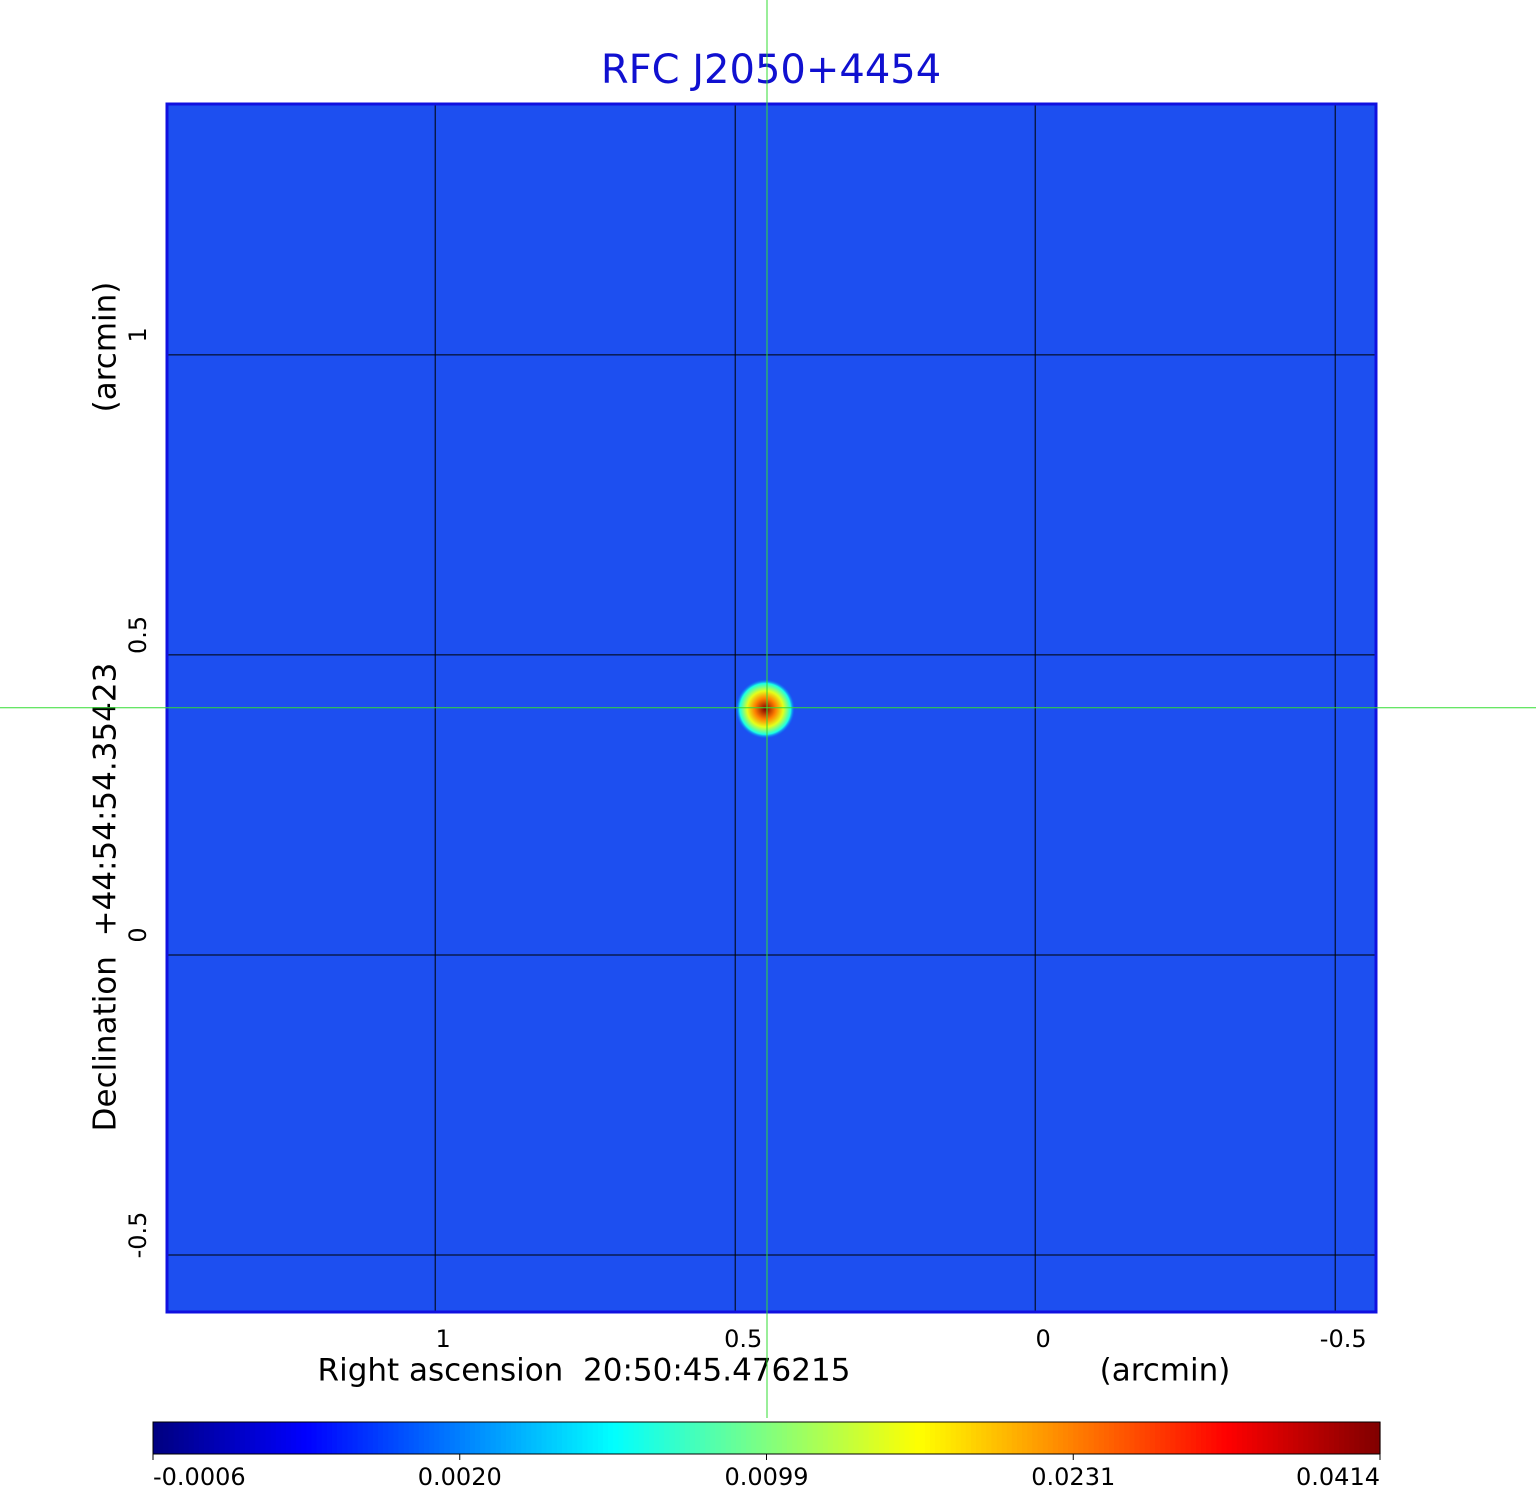  Describe the element at coordinates (1343, 1339) in the screenshot. I see `x-tick-label: -0.5` at that location.